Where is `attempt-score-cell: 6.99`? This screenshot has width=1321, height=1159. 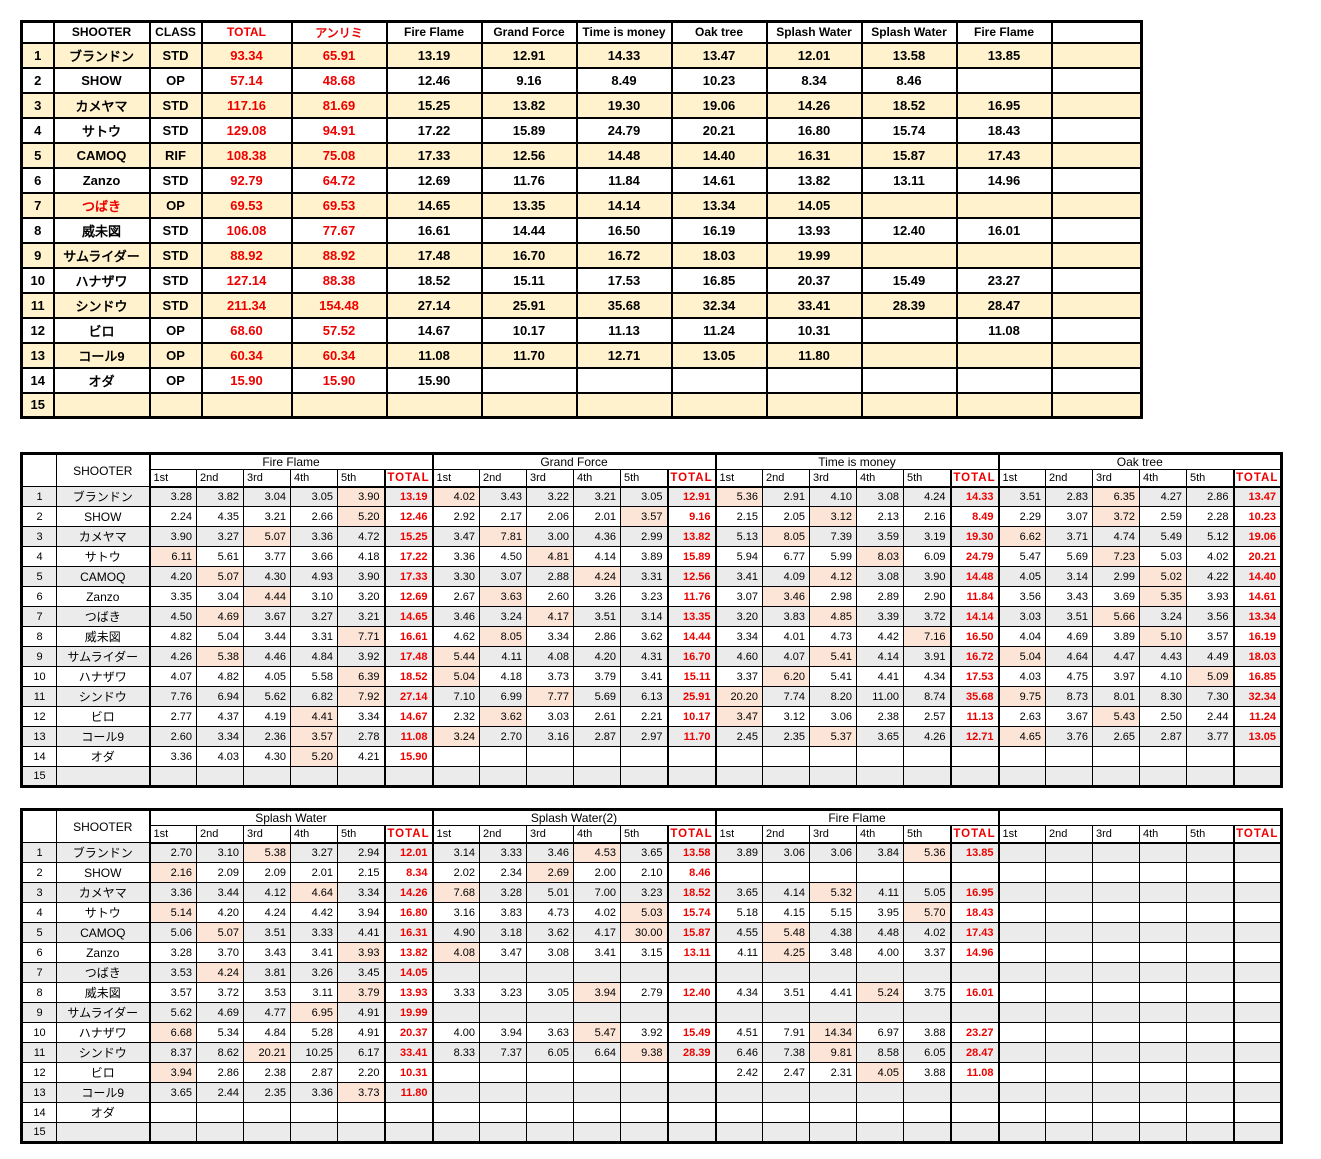
attempt-score-cell: 6.99 is located at coordinates (503, 696).